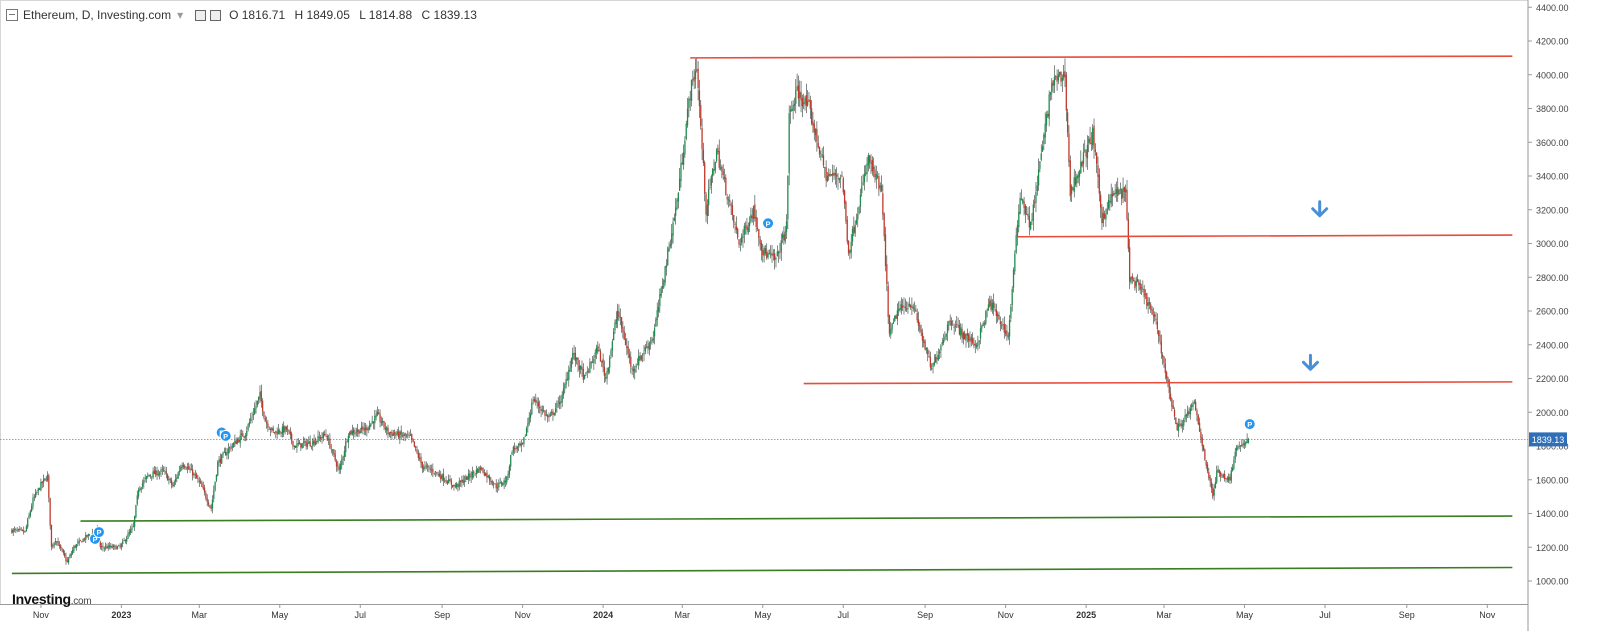 Image resolution: width=1600 pixels, height=636 pixels. Describe the element at coordinates (98, 532) in the screenshot. I see `marker-circle` at that location.